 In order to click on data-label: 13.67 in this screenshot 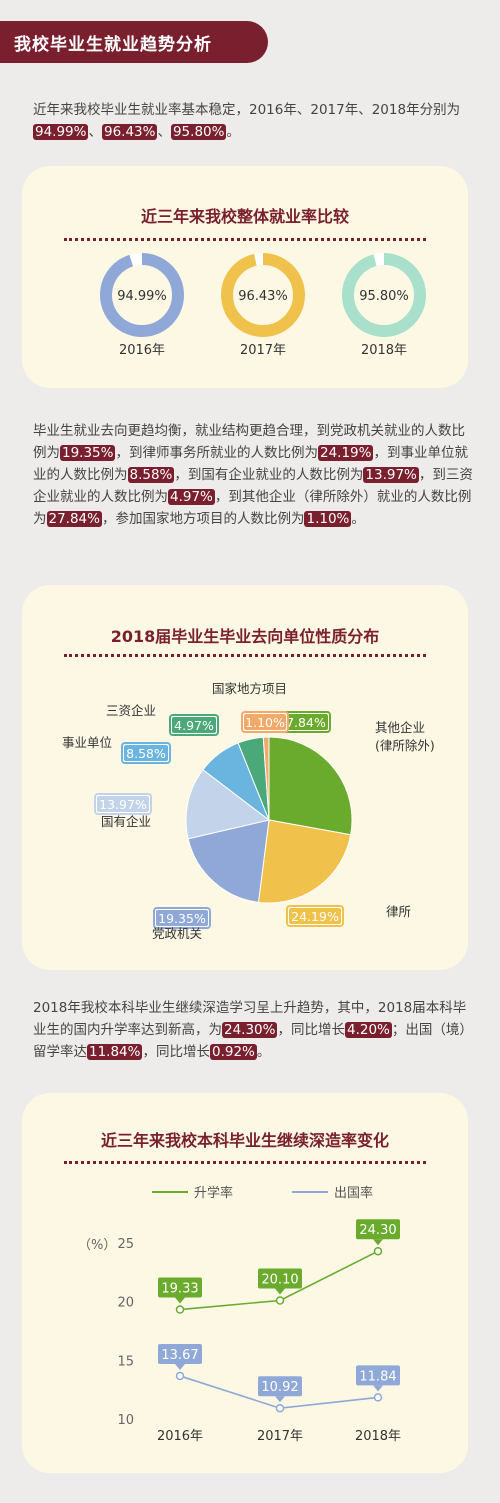, I will do `click(179, 1355)`.